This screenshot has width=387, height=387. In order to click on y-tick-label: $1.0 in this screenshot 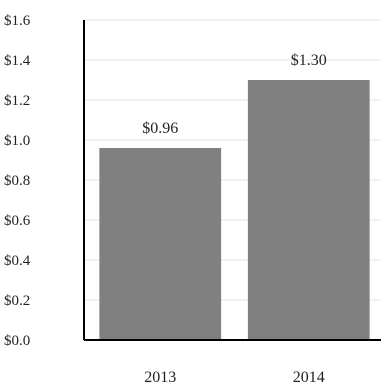, I will do `click(17, 141)`.